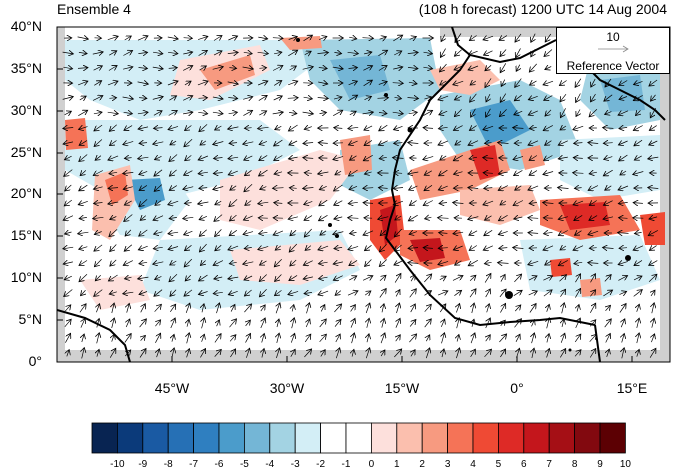 The image size is (673, 471). What do you see at coordinates (524, 464) in the screenshot?
I see `colorbar-tick-label: 6` at bounding box center [524, 464].